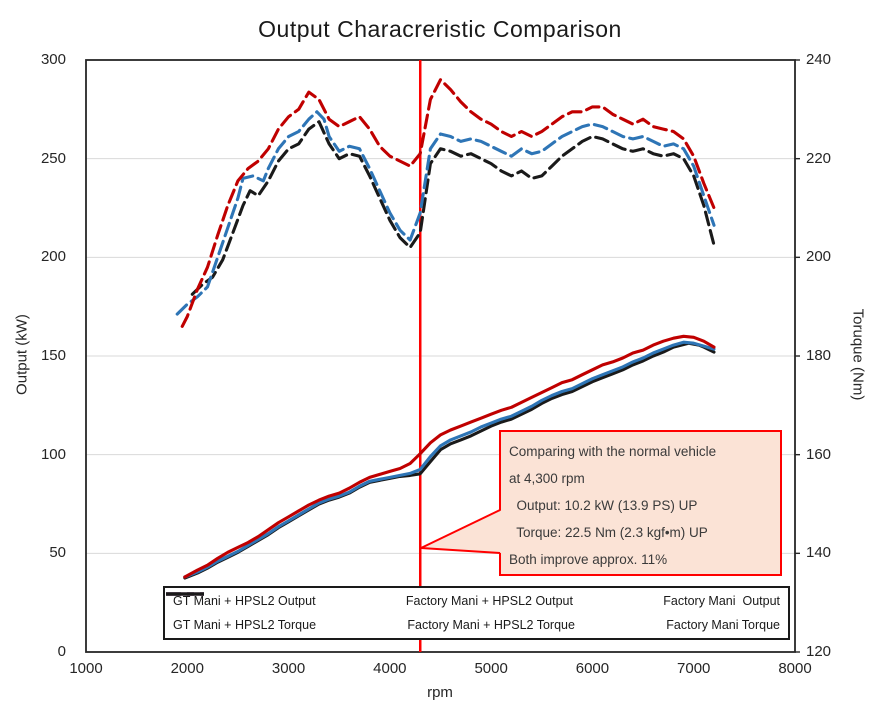 This screenshot has width=880, height=708. Describe the element at coordinates (819, 158) in the screenshot. I see `tick-right-label: 220` at that location.